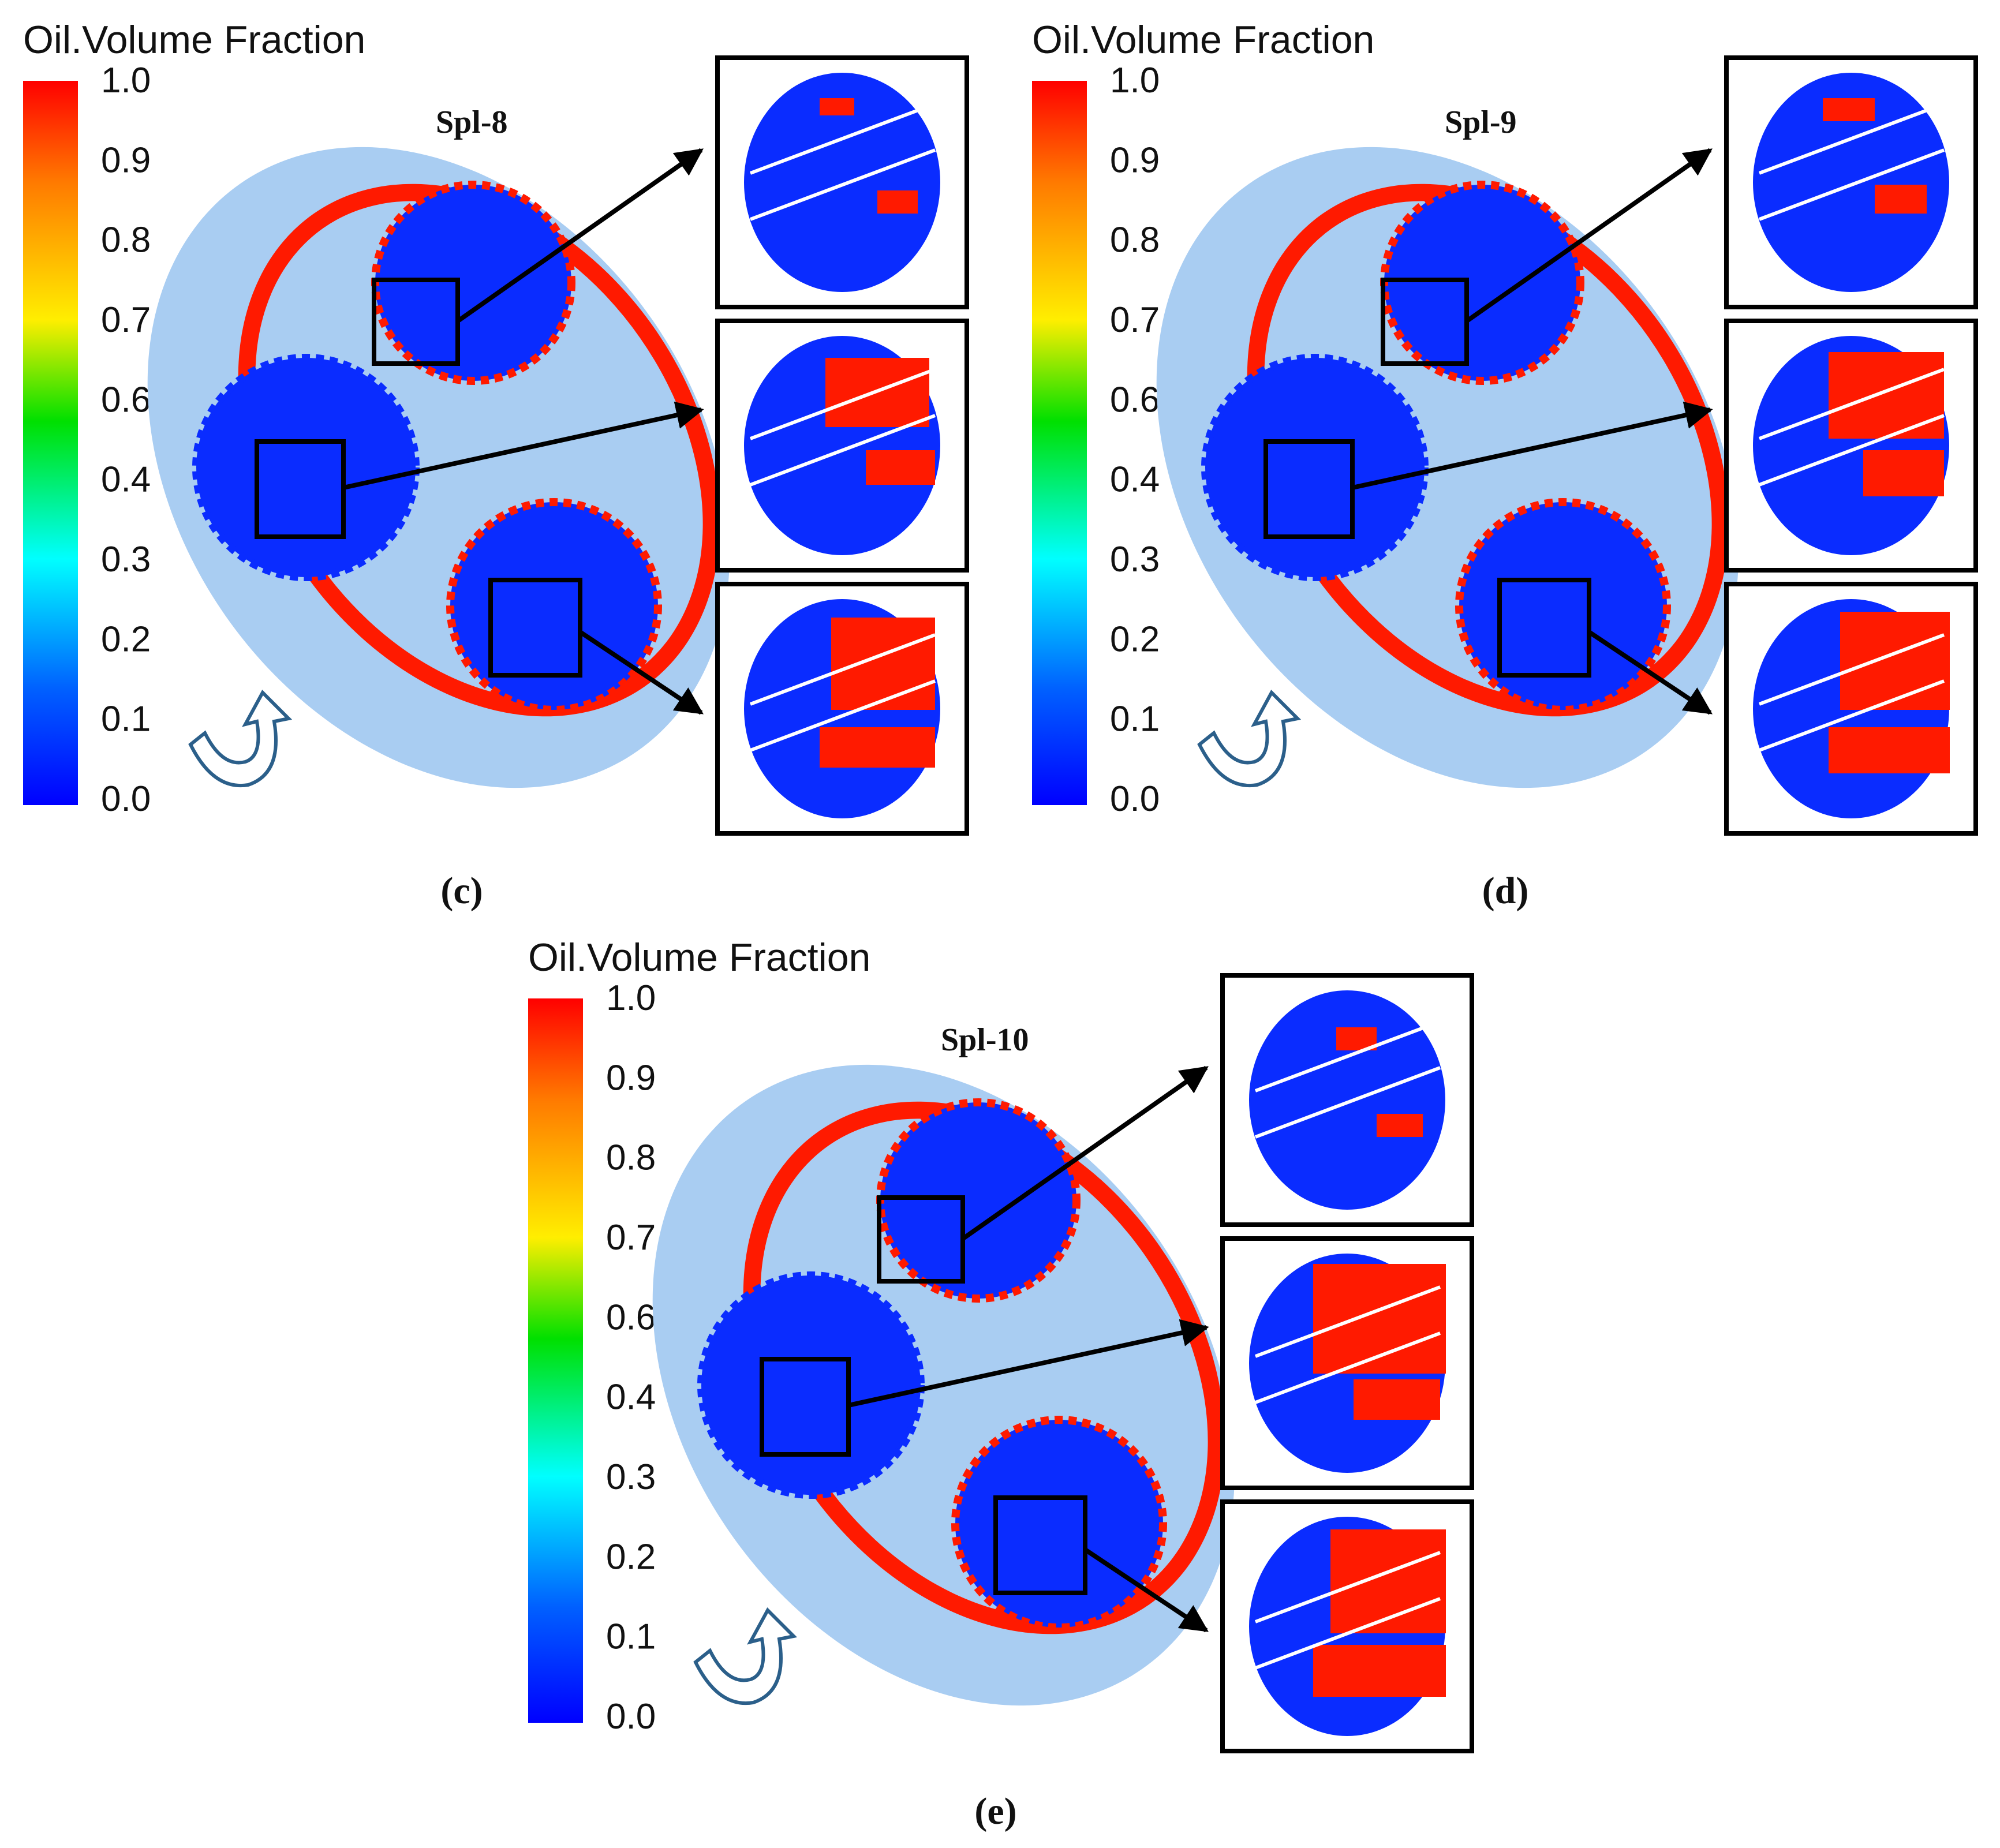 This screenshot has width=2000, height=1848. What do you see at coordinates (461, 891) in the screenshot?
I see `panel-caption: (c)` at bounding box center [461, 891].